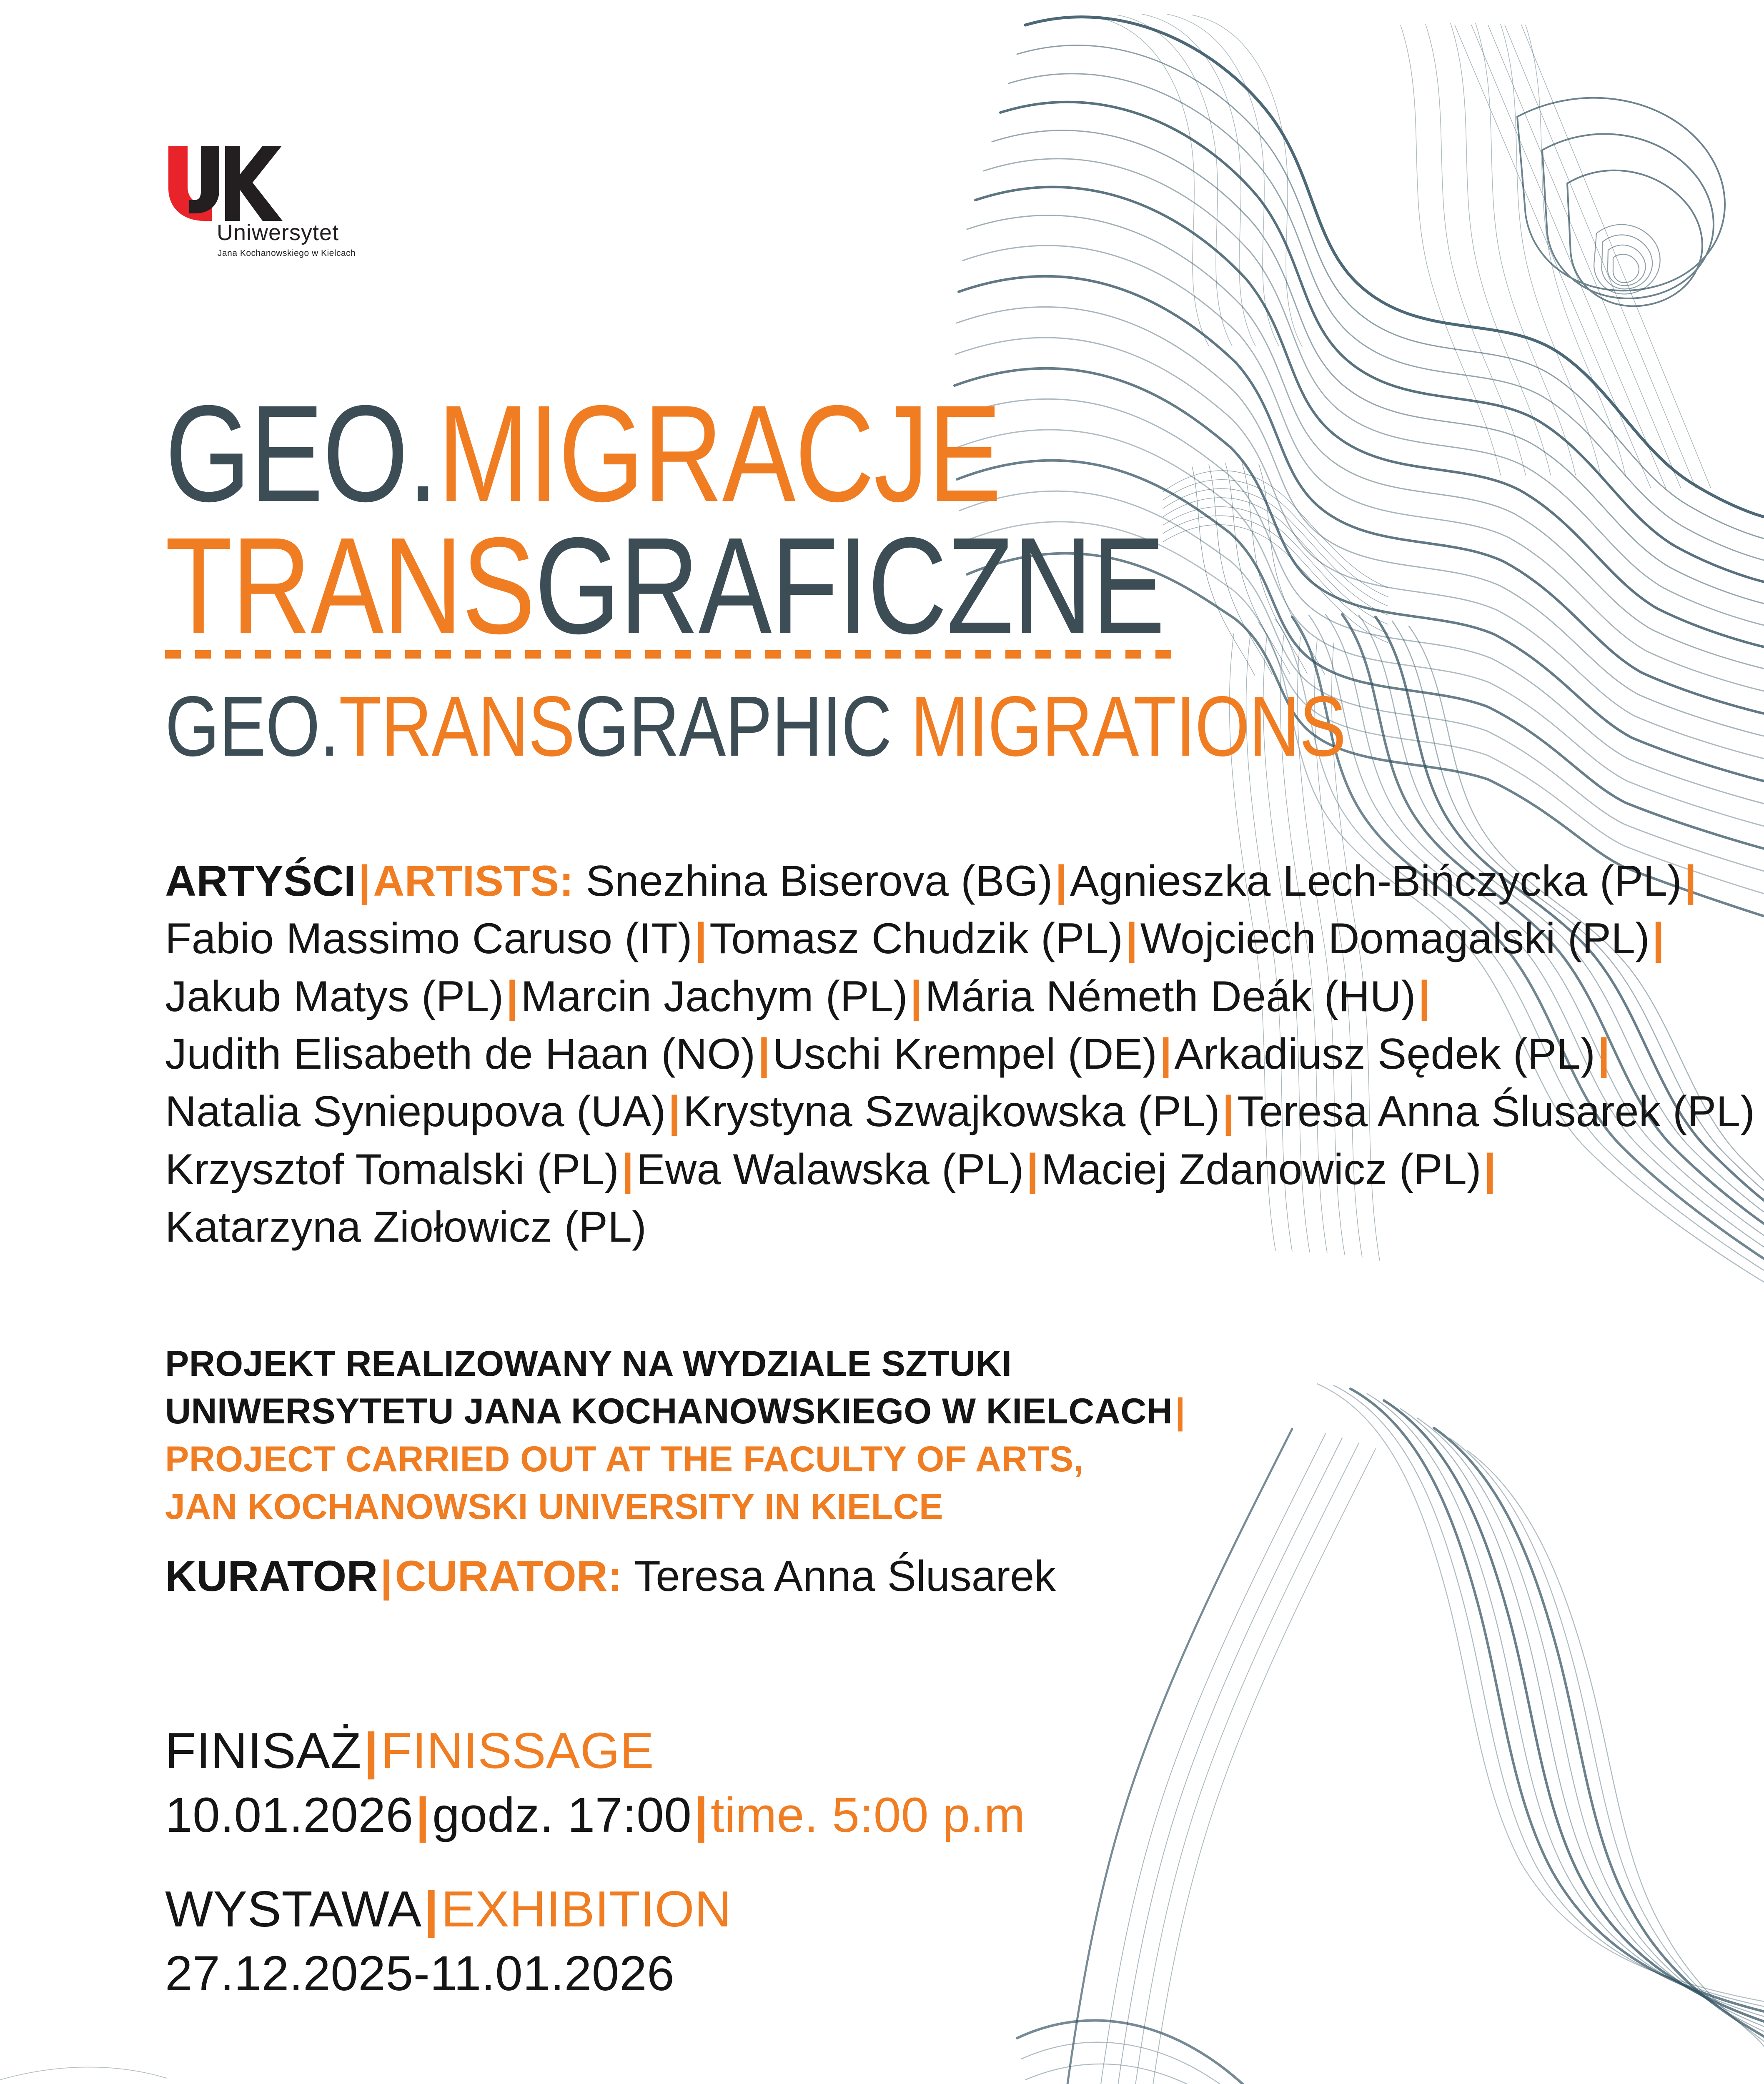 The height and width of the screenshot is (2084, 1764). What do you see at coordinates (830, 1169) in the screenshot?
I see `artist-name-15: Ewa Walawska (PL)` at bounding box center [830, 1169].